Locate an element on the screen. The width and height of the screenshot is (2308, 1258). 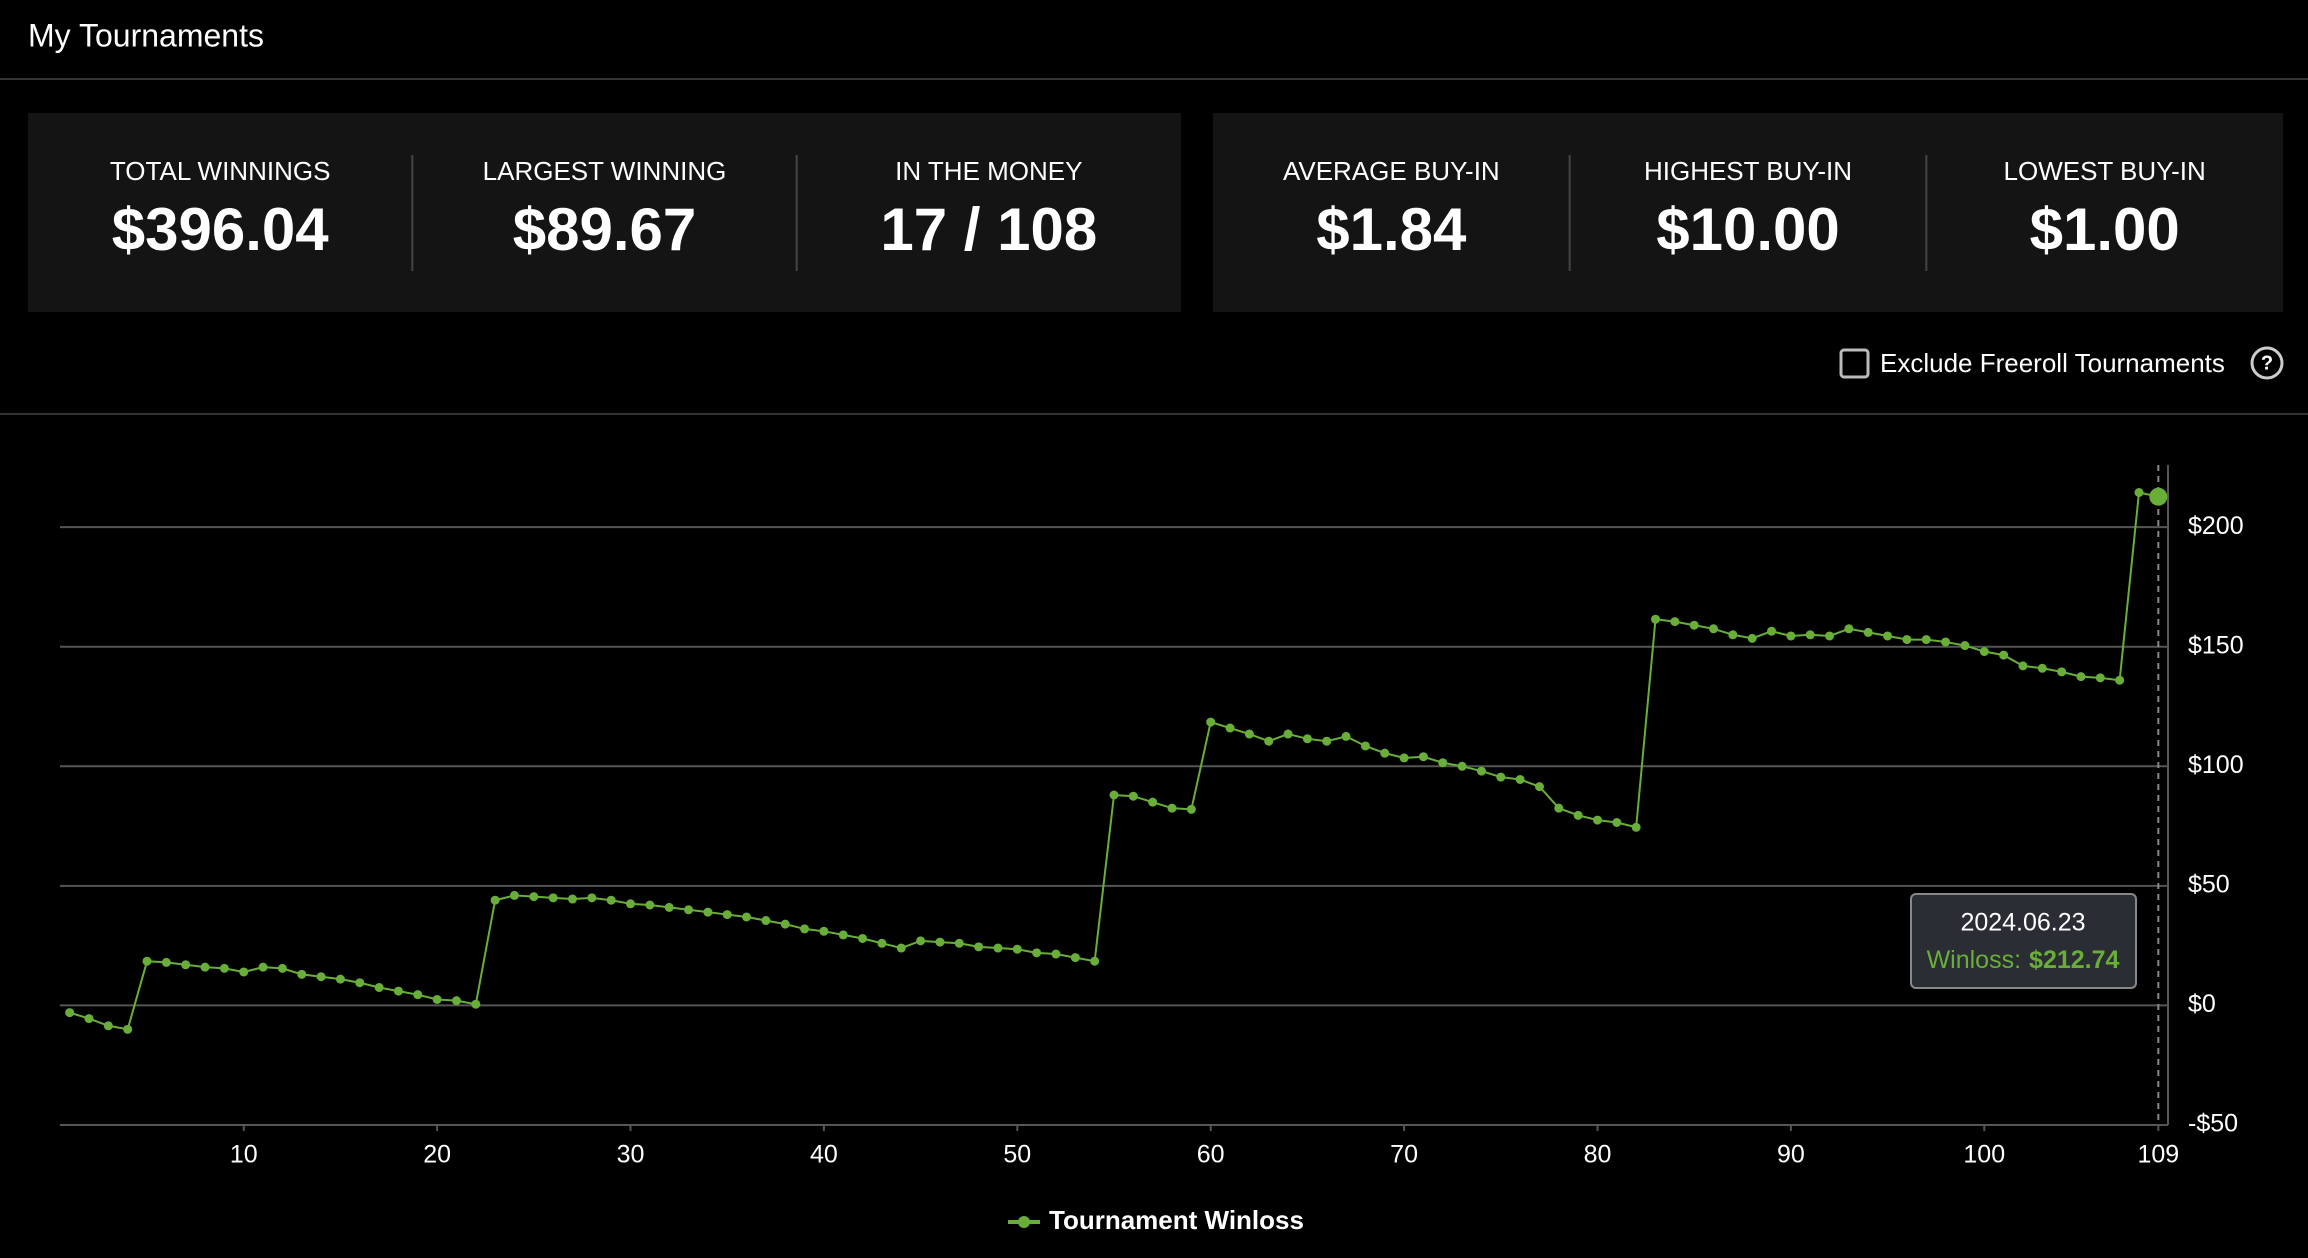
legend-label: Tournament Winloss is located at coordinates (1176, 1220).